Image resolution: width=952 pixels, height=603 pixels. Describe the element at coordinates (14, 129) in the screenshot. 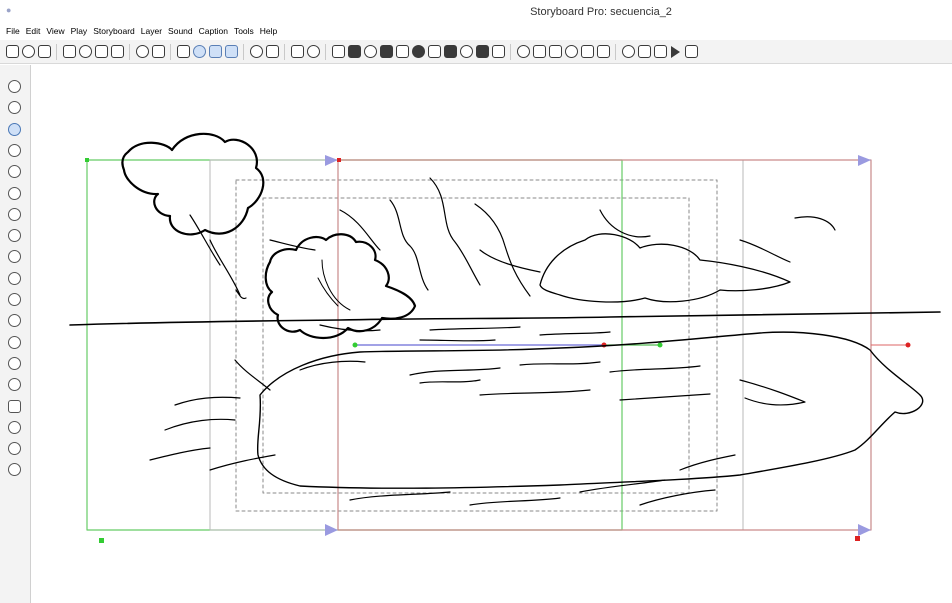

I see `brush-tool-icon` at that location.